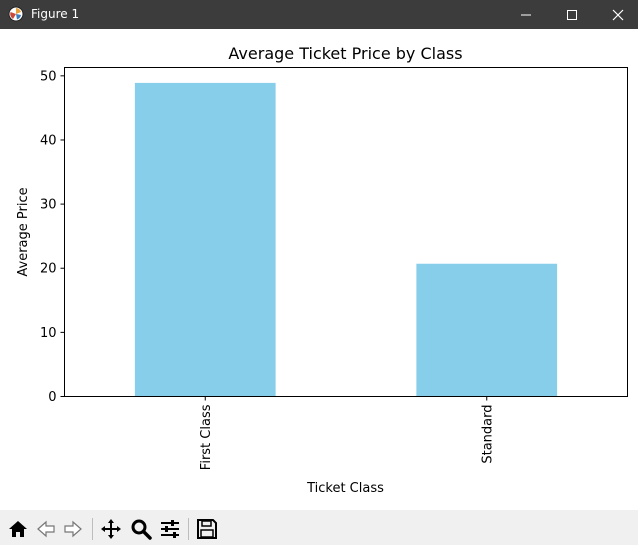 The image size is (638, 545). I want to click on forward-arrow-icon, so click(73, 529).